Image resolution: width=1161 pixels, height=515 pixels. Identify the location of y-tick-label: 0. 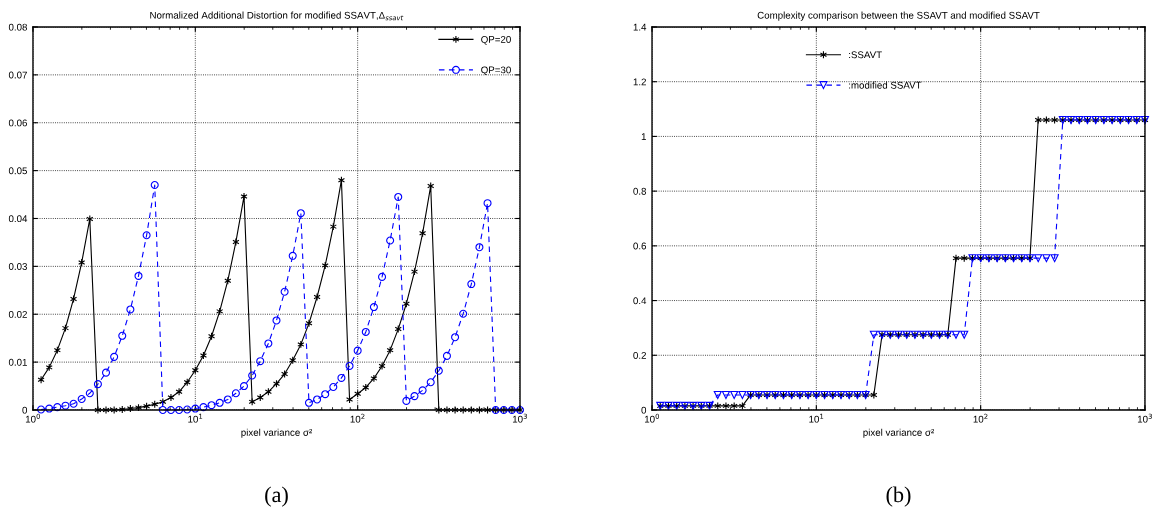
(644, 410).